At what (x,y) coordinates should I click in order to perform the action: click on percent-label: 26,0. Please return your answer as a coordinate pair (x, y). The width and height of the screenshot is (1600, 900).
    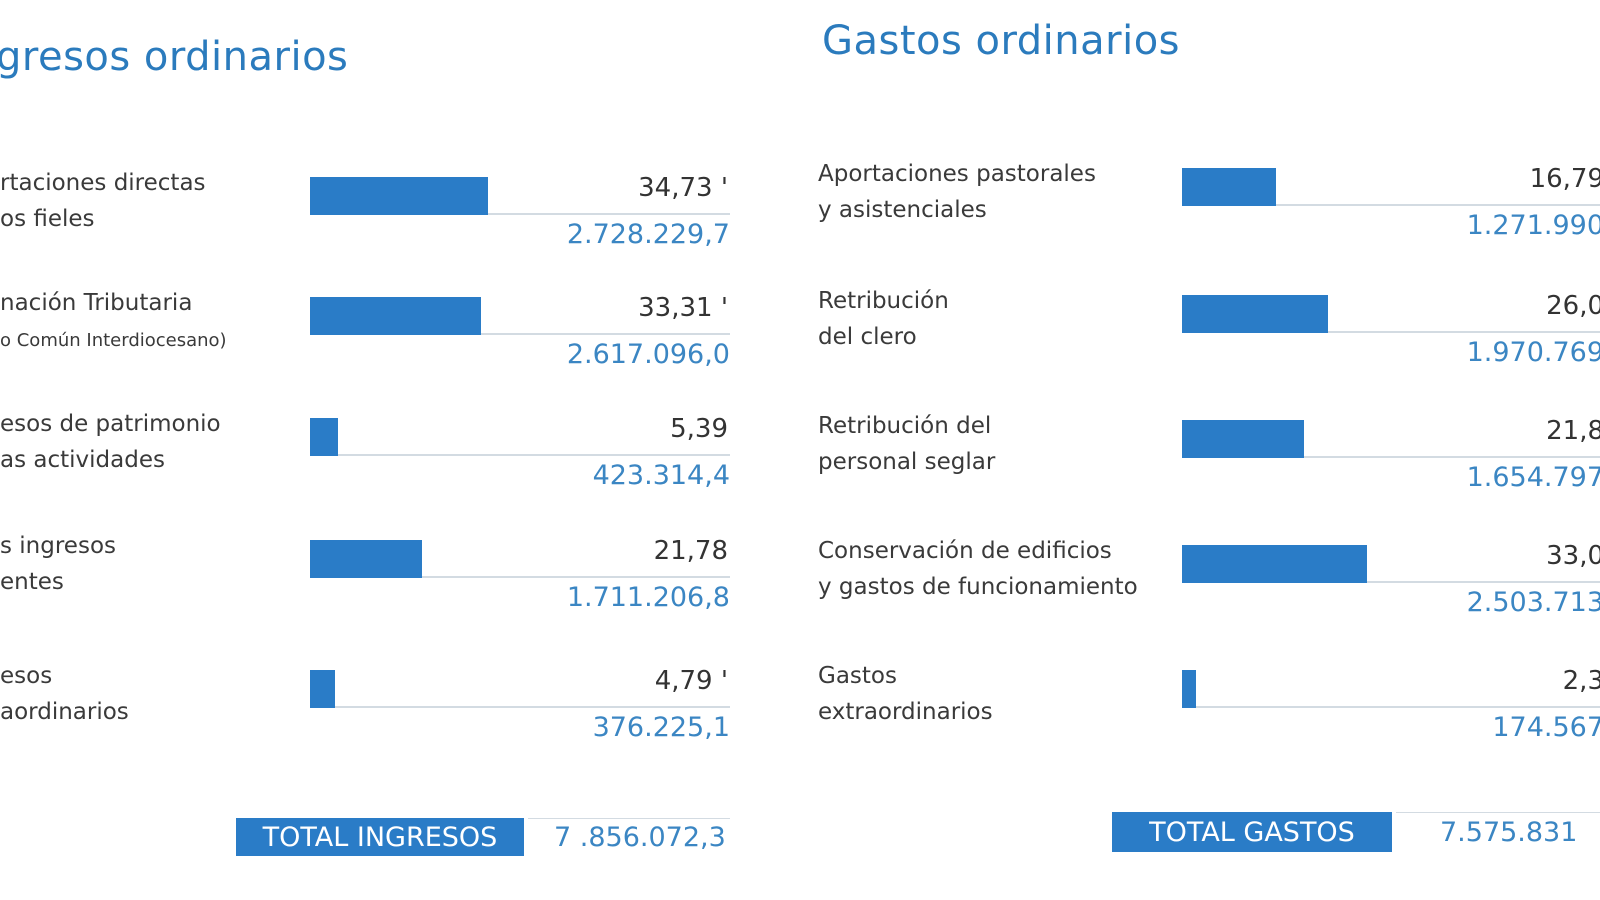
    Looking at the image, I should click on (1573, 306).